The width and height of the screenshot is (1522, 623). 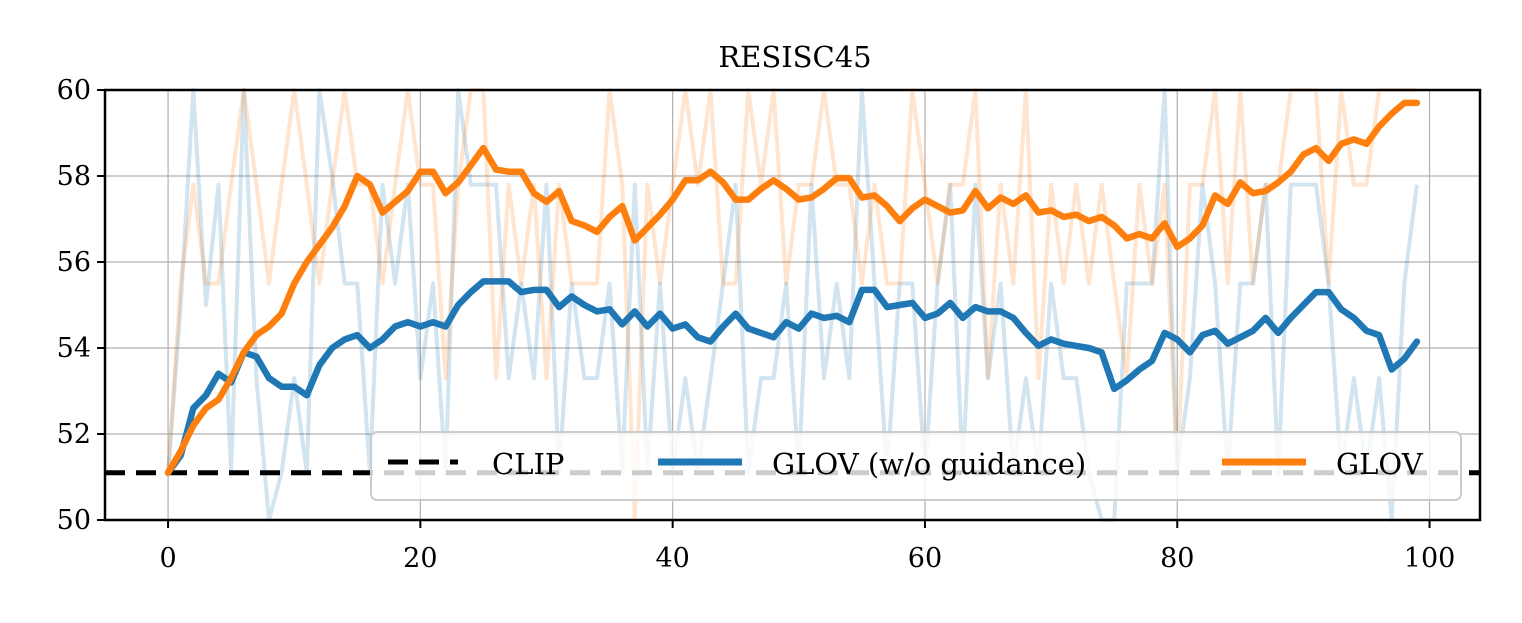 I want to click on x-tick-label: 40, so click(x=672, y=558).